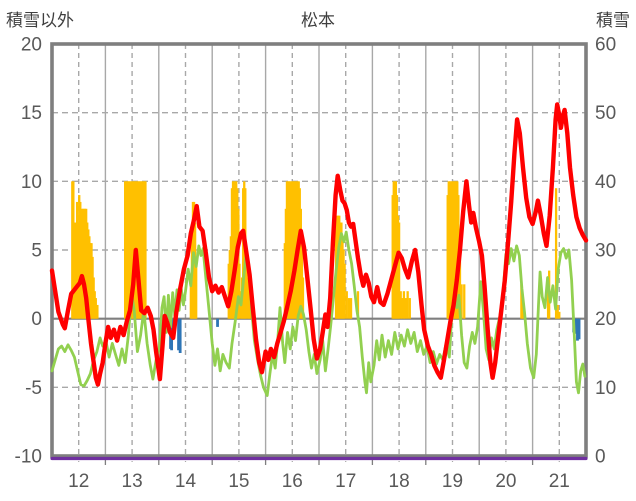 The width and height of the screenshot is (636, 501). I want to click on x-axis-tick-label: 21, so click(559, 481).